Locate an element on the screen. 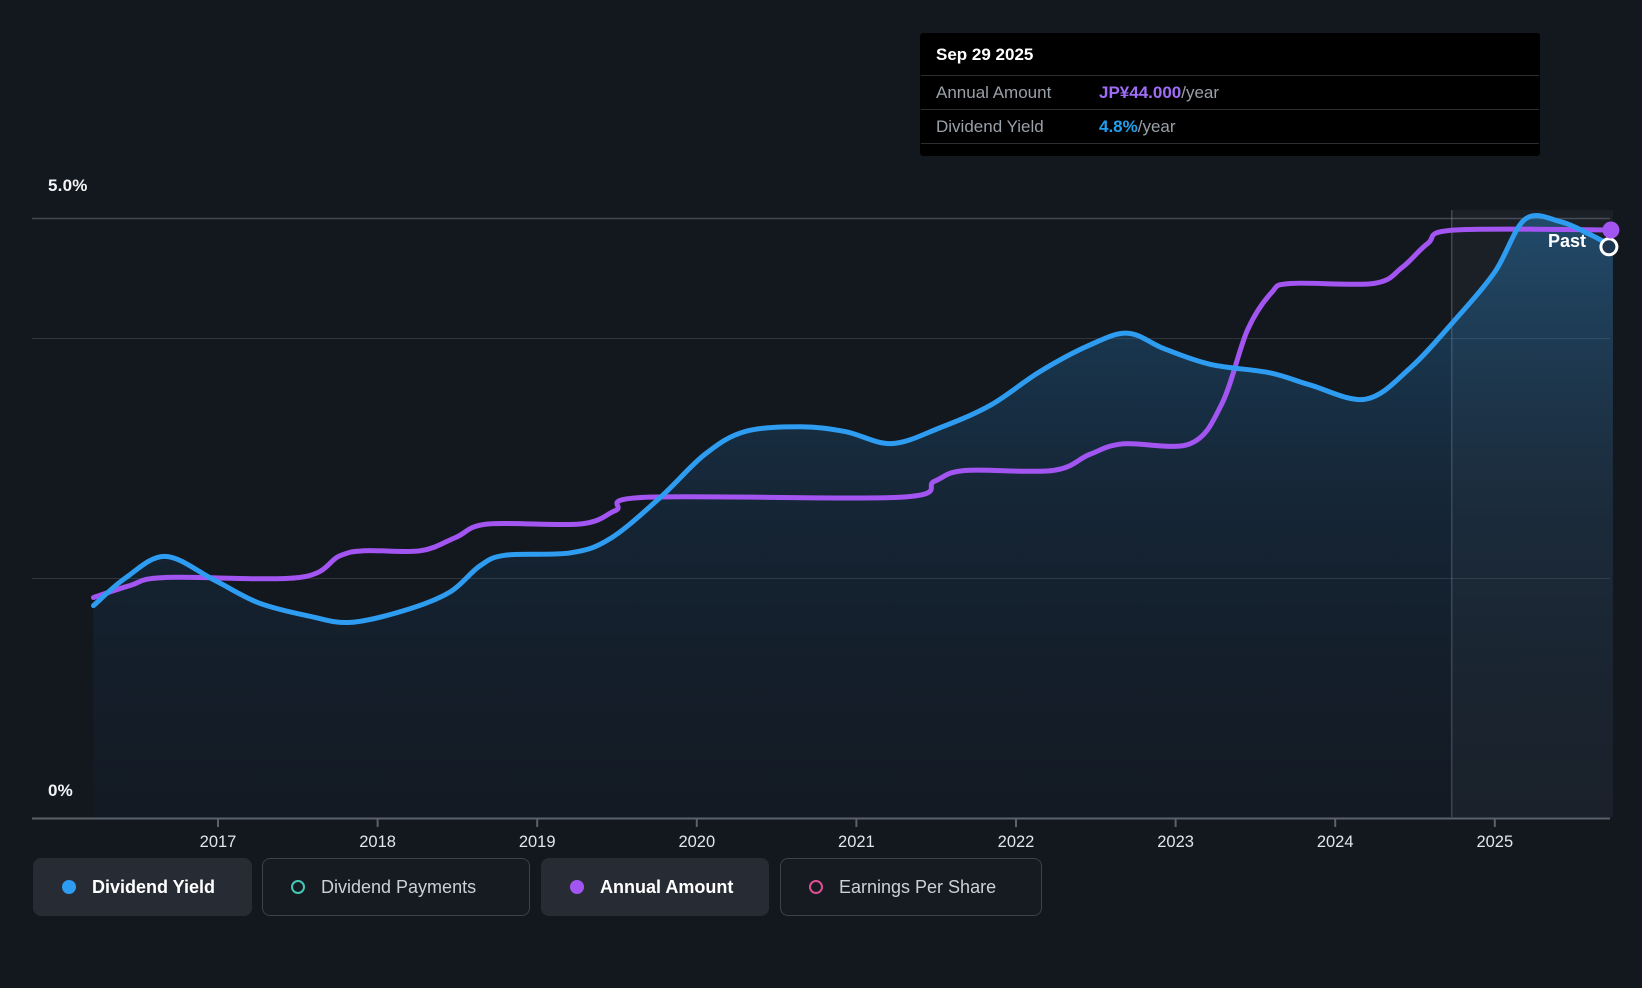  legend-label: Dividend Payments is located at coordinates (399, 886).